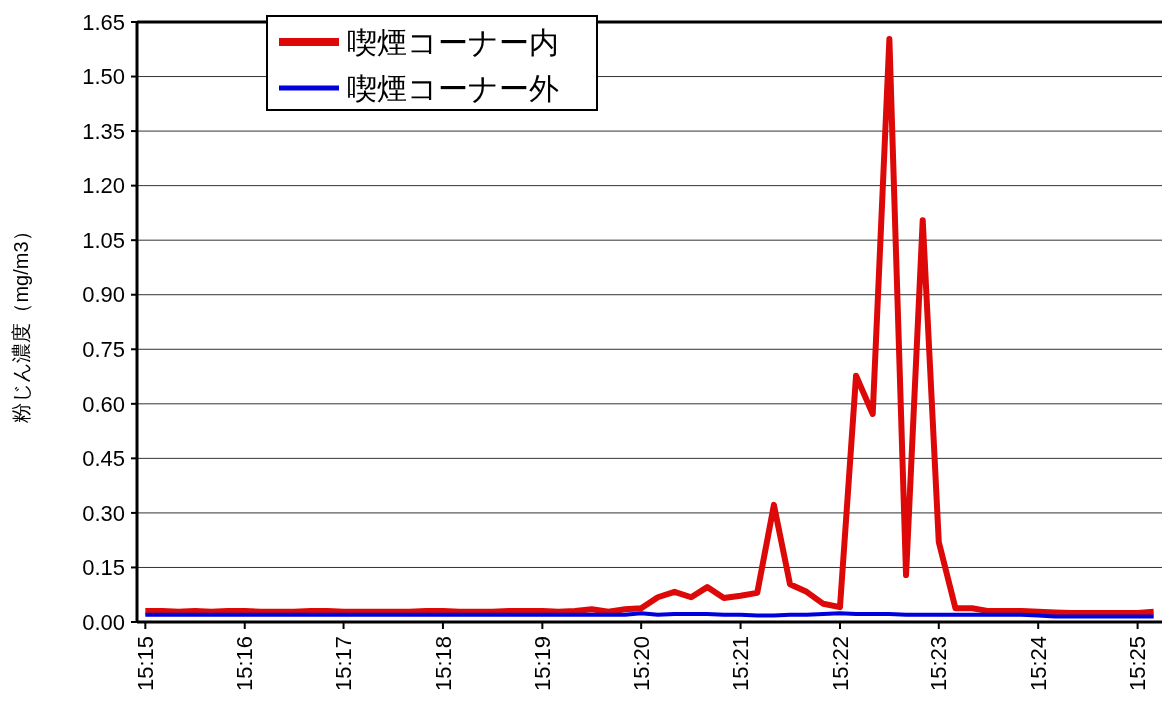  What do you see at coordinates (103, 22) in the screenshot?
I see `y-tick-label: 1.65` at bounding box center [103, 22].